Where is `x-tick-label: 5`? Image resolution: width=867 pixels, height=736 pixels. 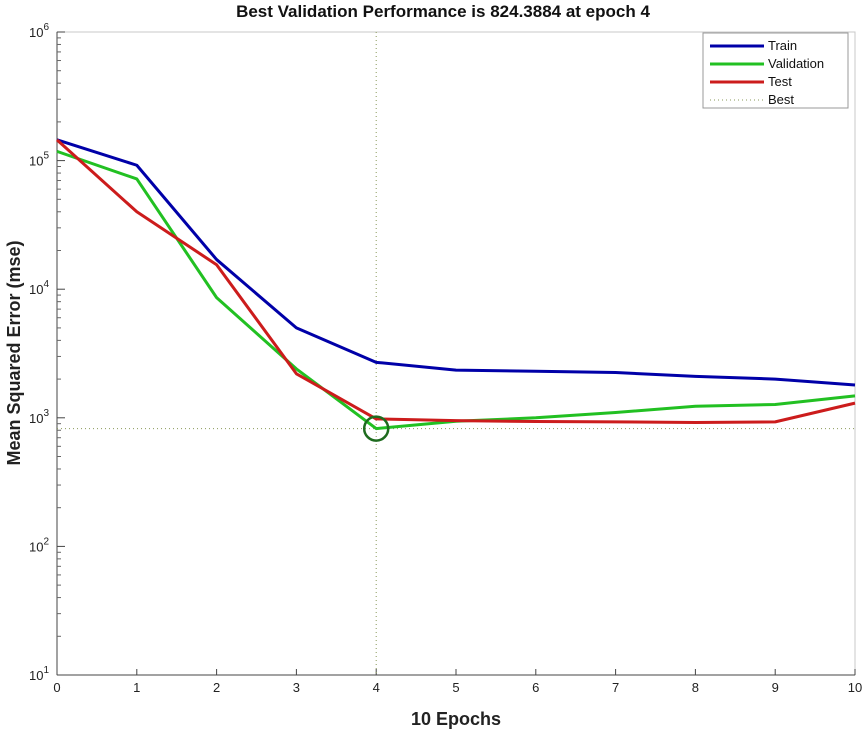 x-tick-label: 5 is located at coordinates (455, 687).